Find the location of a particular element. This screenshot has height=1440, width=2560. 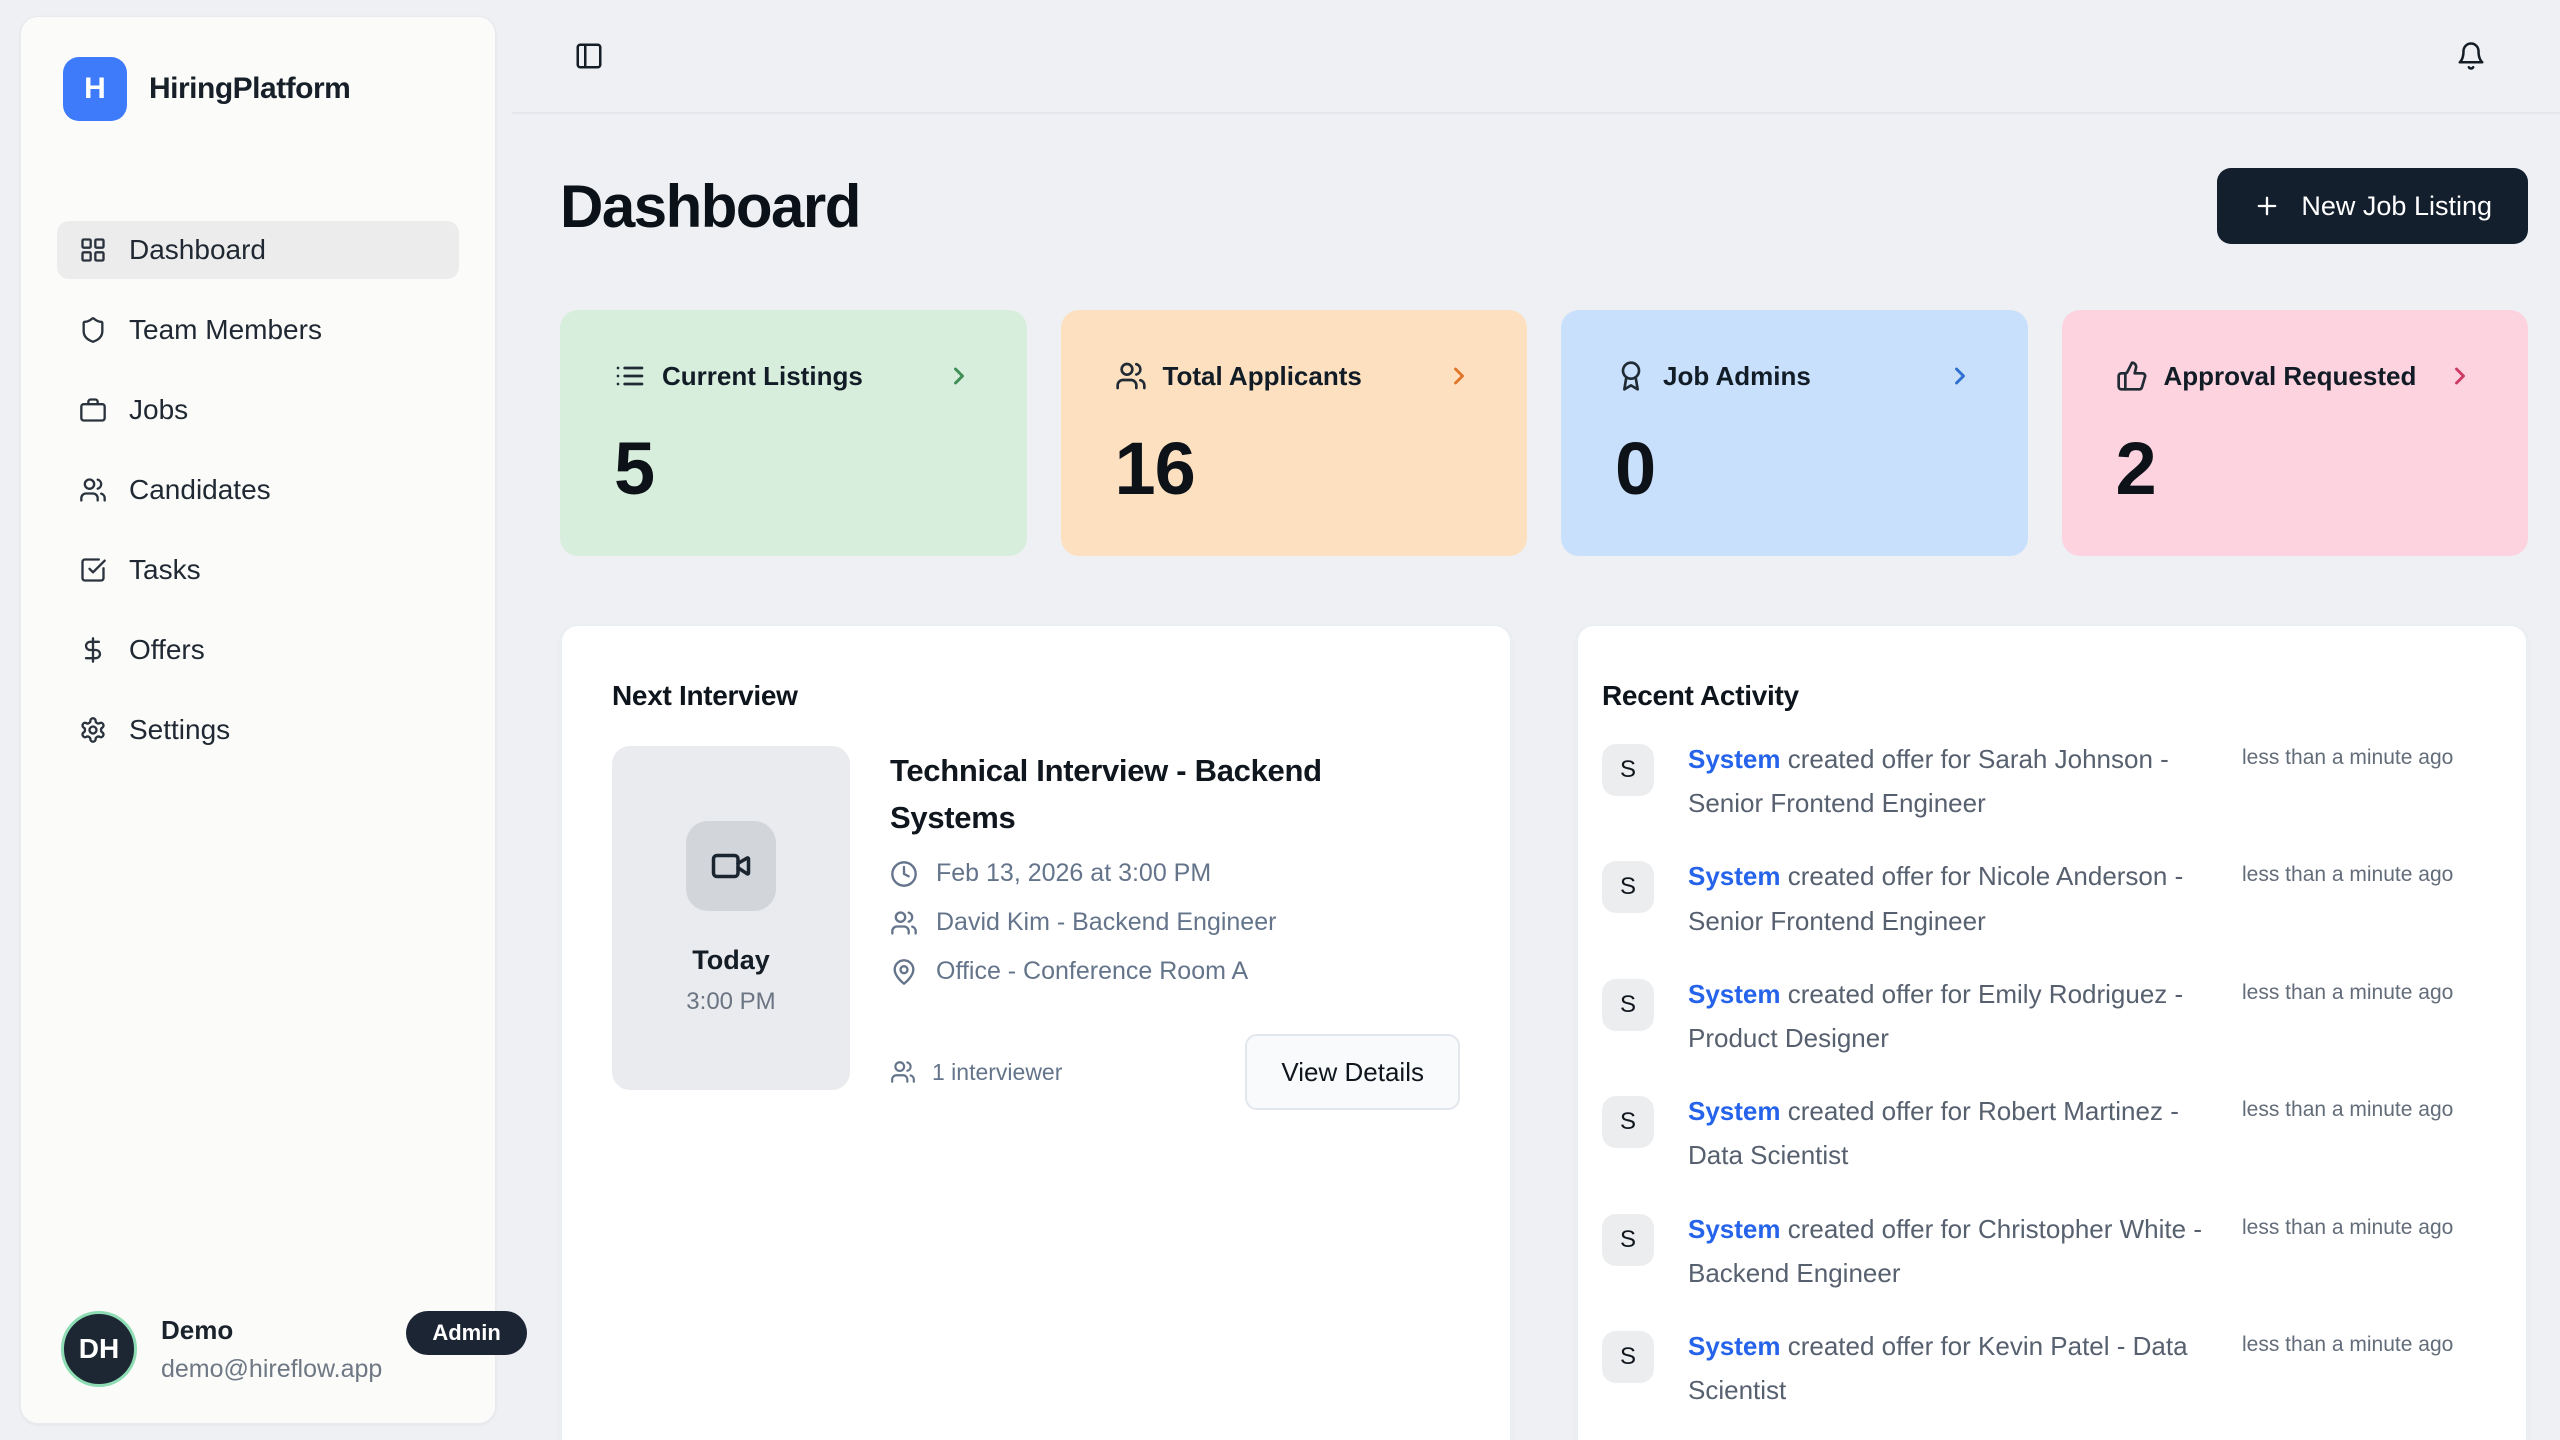

user-profile: DH Demo demo@hireflow.app Admin is located at coordinates (292, 1349).